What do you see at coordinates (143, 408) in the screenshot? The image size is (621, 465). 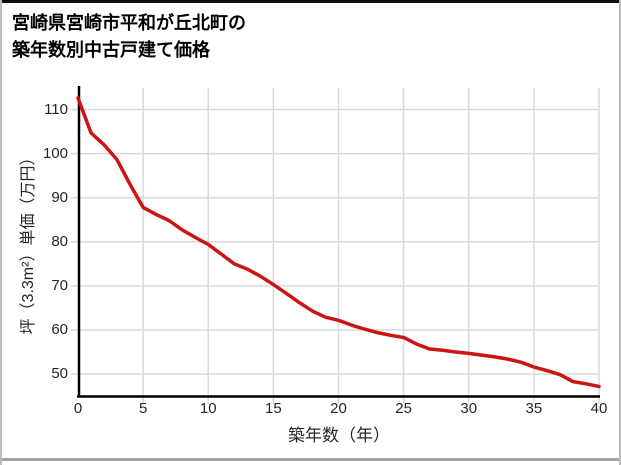 I see `x-tick-label: 5` at bounding box center [143, 408].